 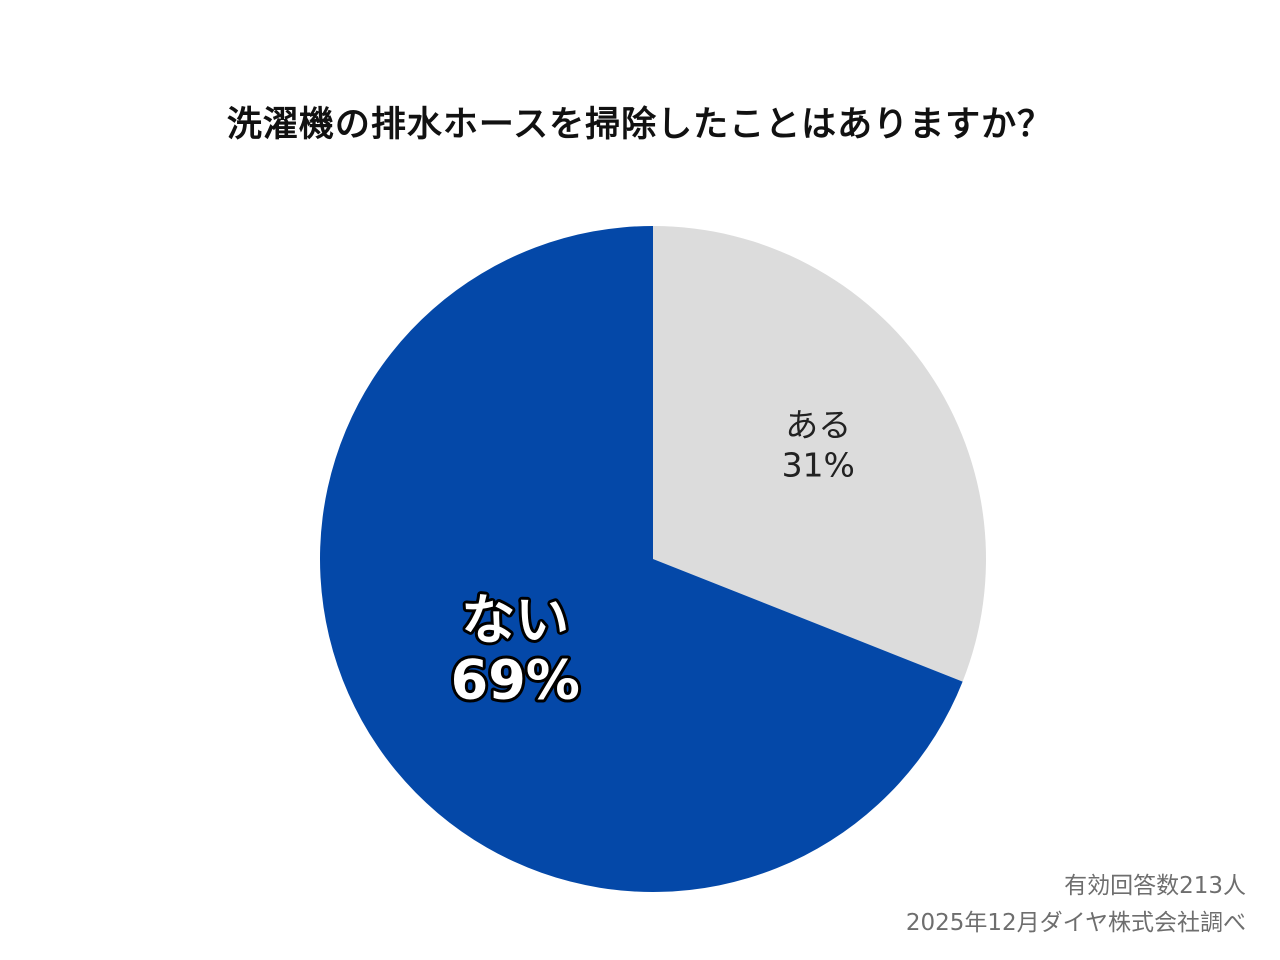 What do you see at coordinates (1155, 886) in the screenshot?
I see `respondent-count-note: 有効回答数213人` at bounding box center [1155, 886].